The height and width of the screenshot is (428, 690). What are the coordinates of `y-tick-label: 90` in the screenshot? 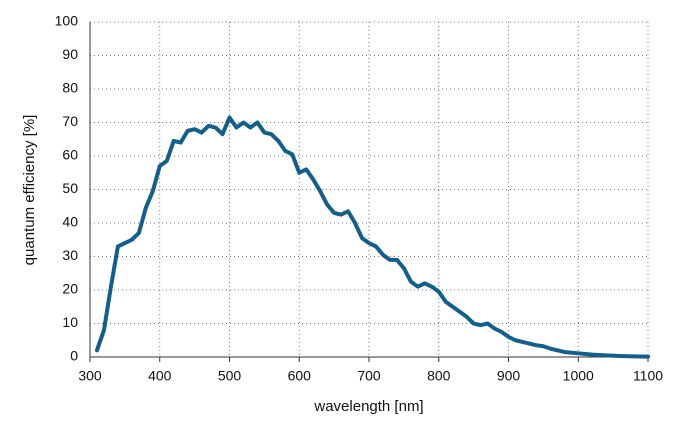 It's located at (70, 54).